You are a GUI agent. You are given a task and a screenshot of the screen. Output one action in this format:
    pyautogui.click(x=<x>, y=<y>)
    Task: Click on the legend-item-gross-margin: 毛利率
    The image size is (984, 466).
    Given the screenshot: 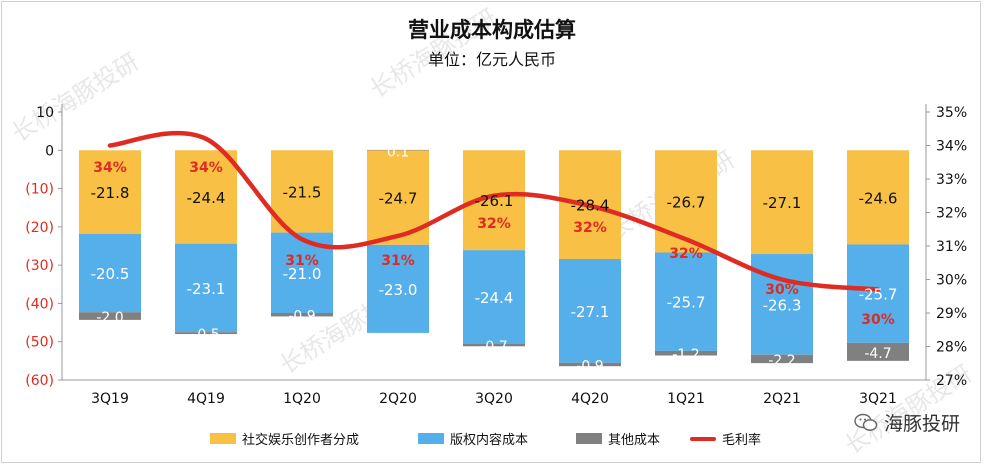 What is the action you would take?
    pyautogui.click(x=725, y=438)
    